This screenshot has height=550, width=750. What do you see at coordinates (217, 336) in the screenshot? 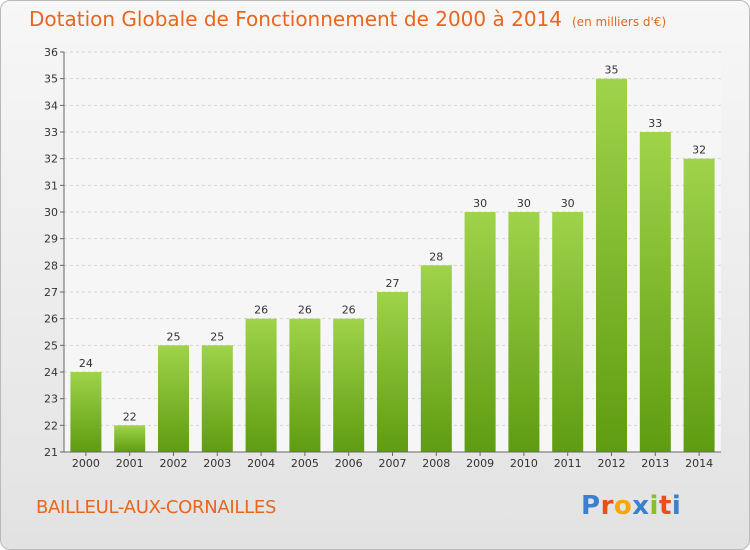
I see `value-label-2003: 25` at bounding box center [217, 336].